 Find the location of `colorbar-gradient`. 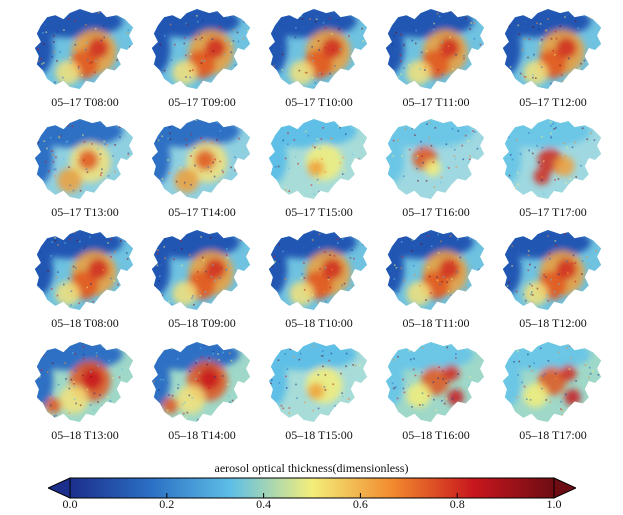

colorbar-gradient is located at coordinates (312, 488).